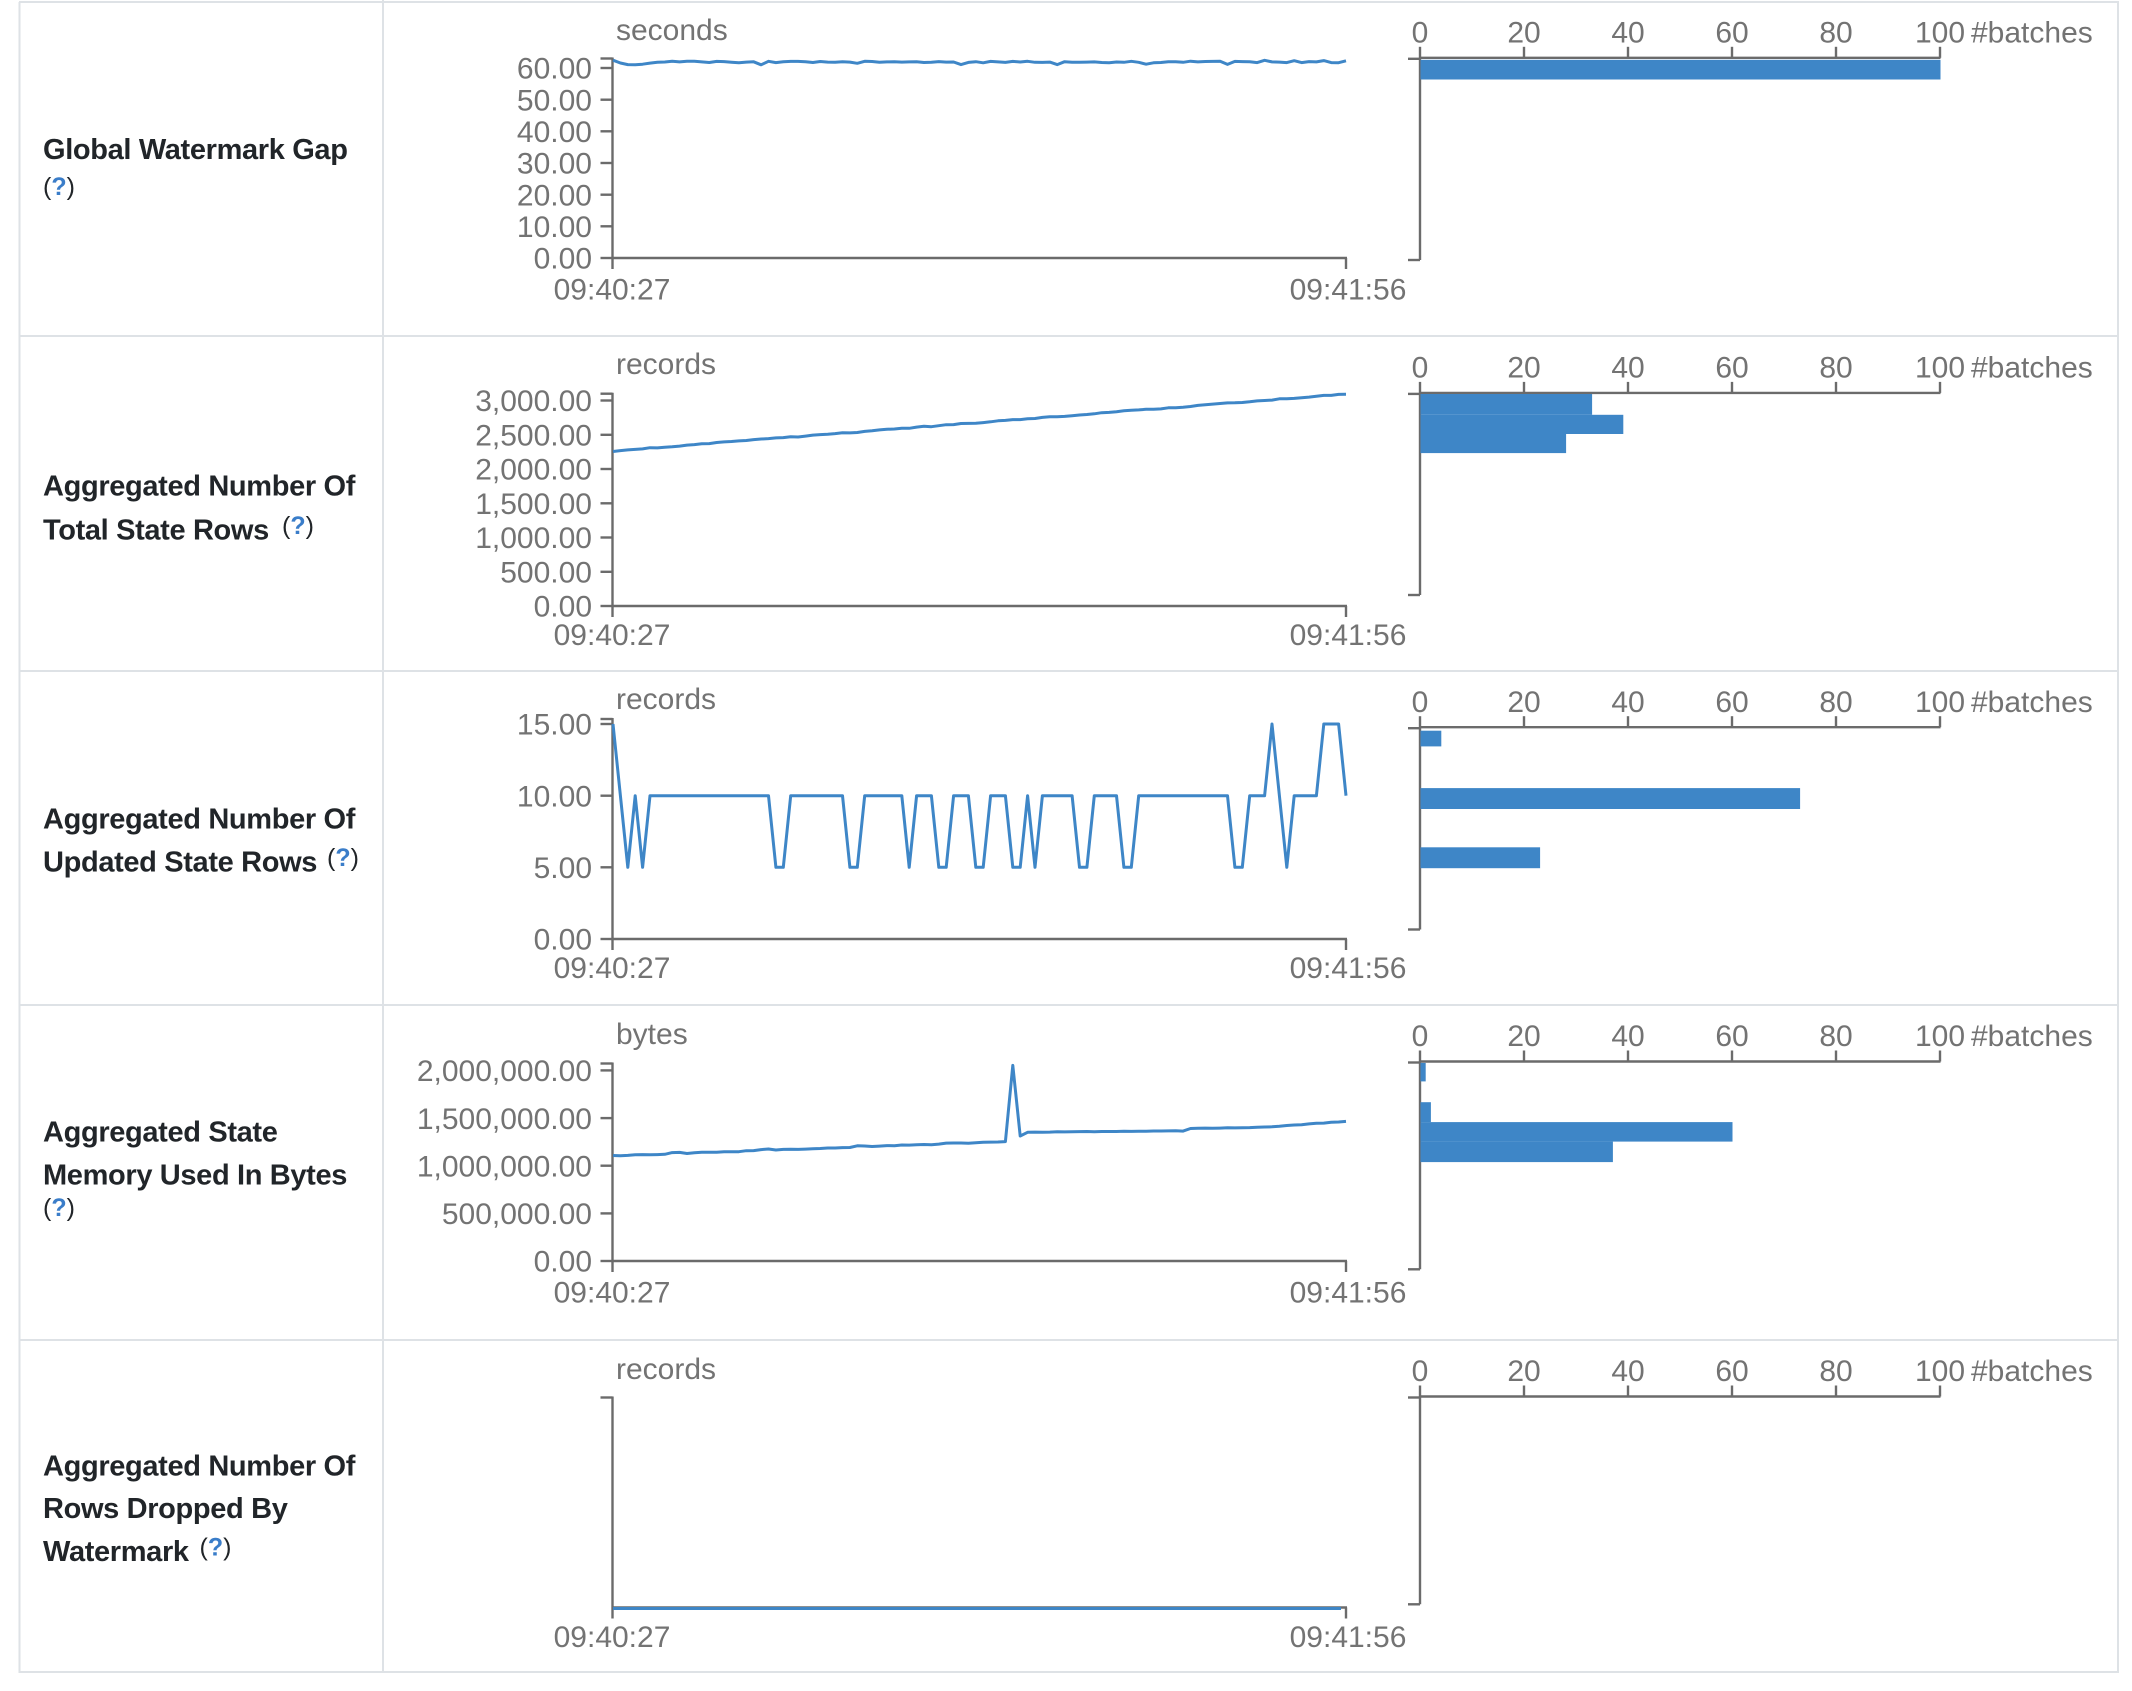  Describe the element at coordinates (554, 725) in the screenshot. I see `svg-text: 15.00` at that location.